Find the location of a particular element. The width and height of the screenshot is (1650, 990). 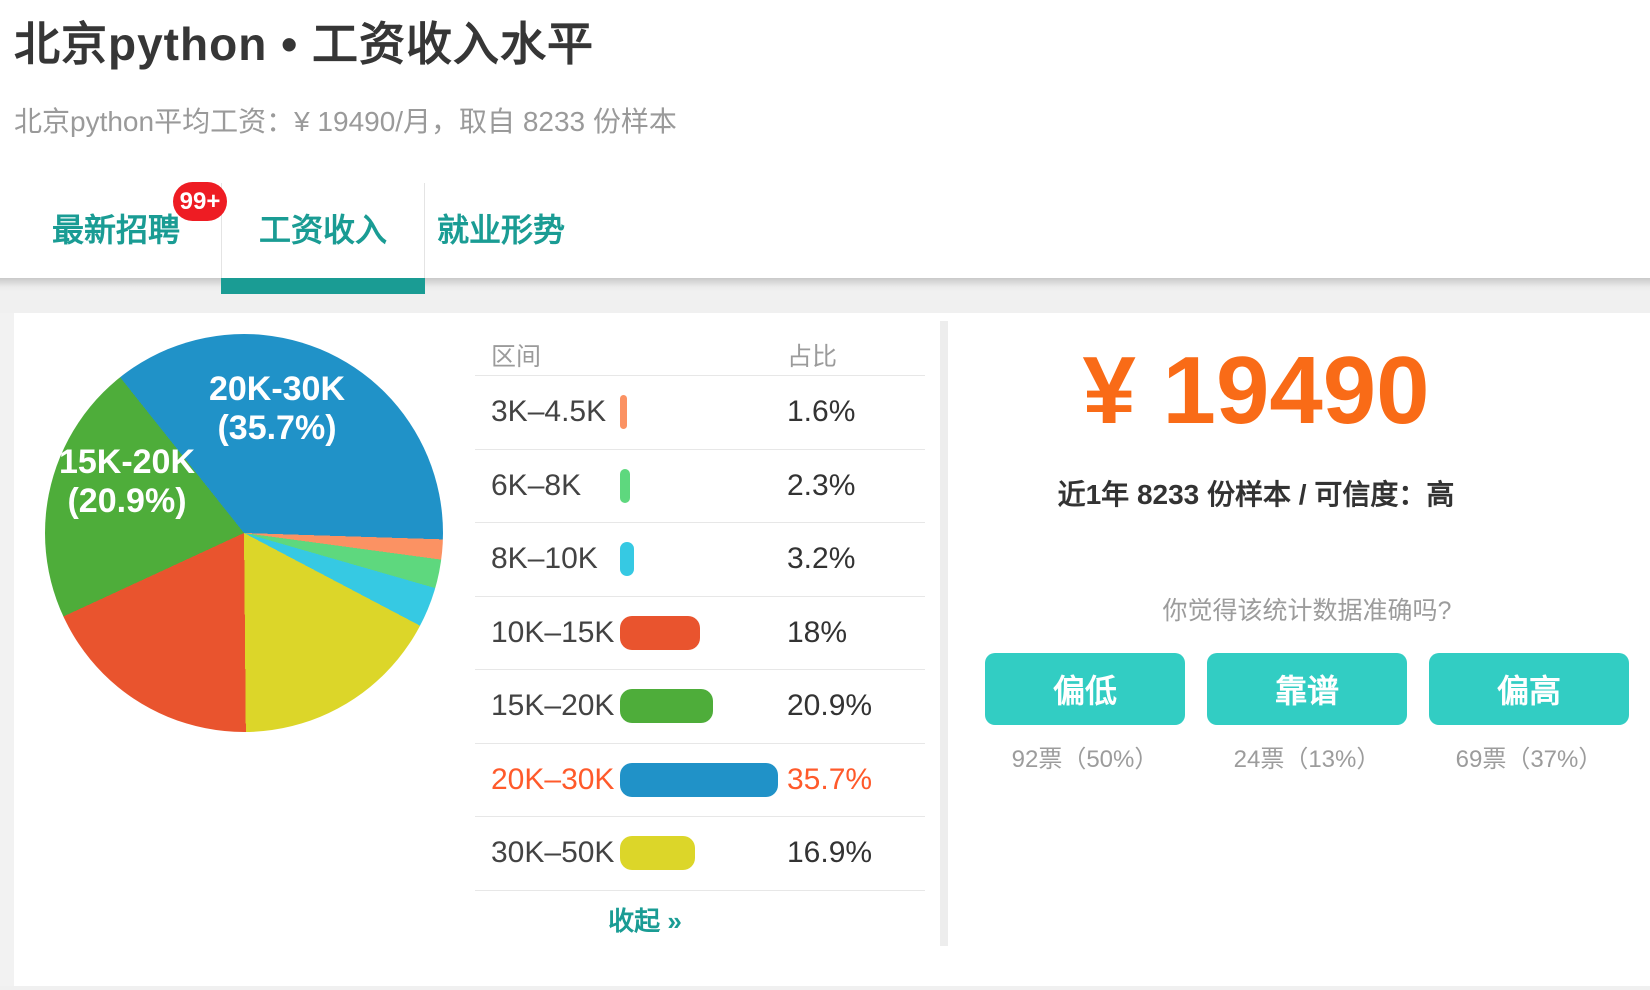

vote-buttons-row: 偏低 92票（50%） 靠谱 24票（13%） 偏高 69票（37%） is located at coordinates (1307, 713).